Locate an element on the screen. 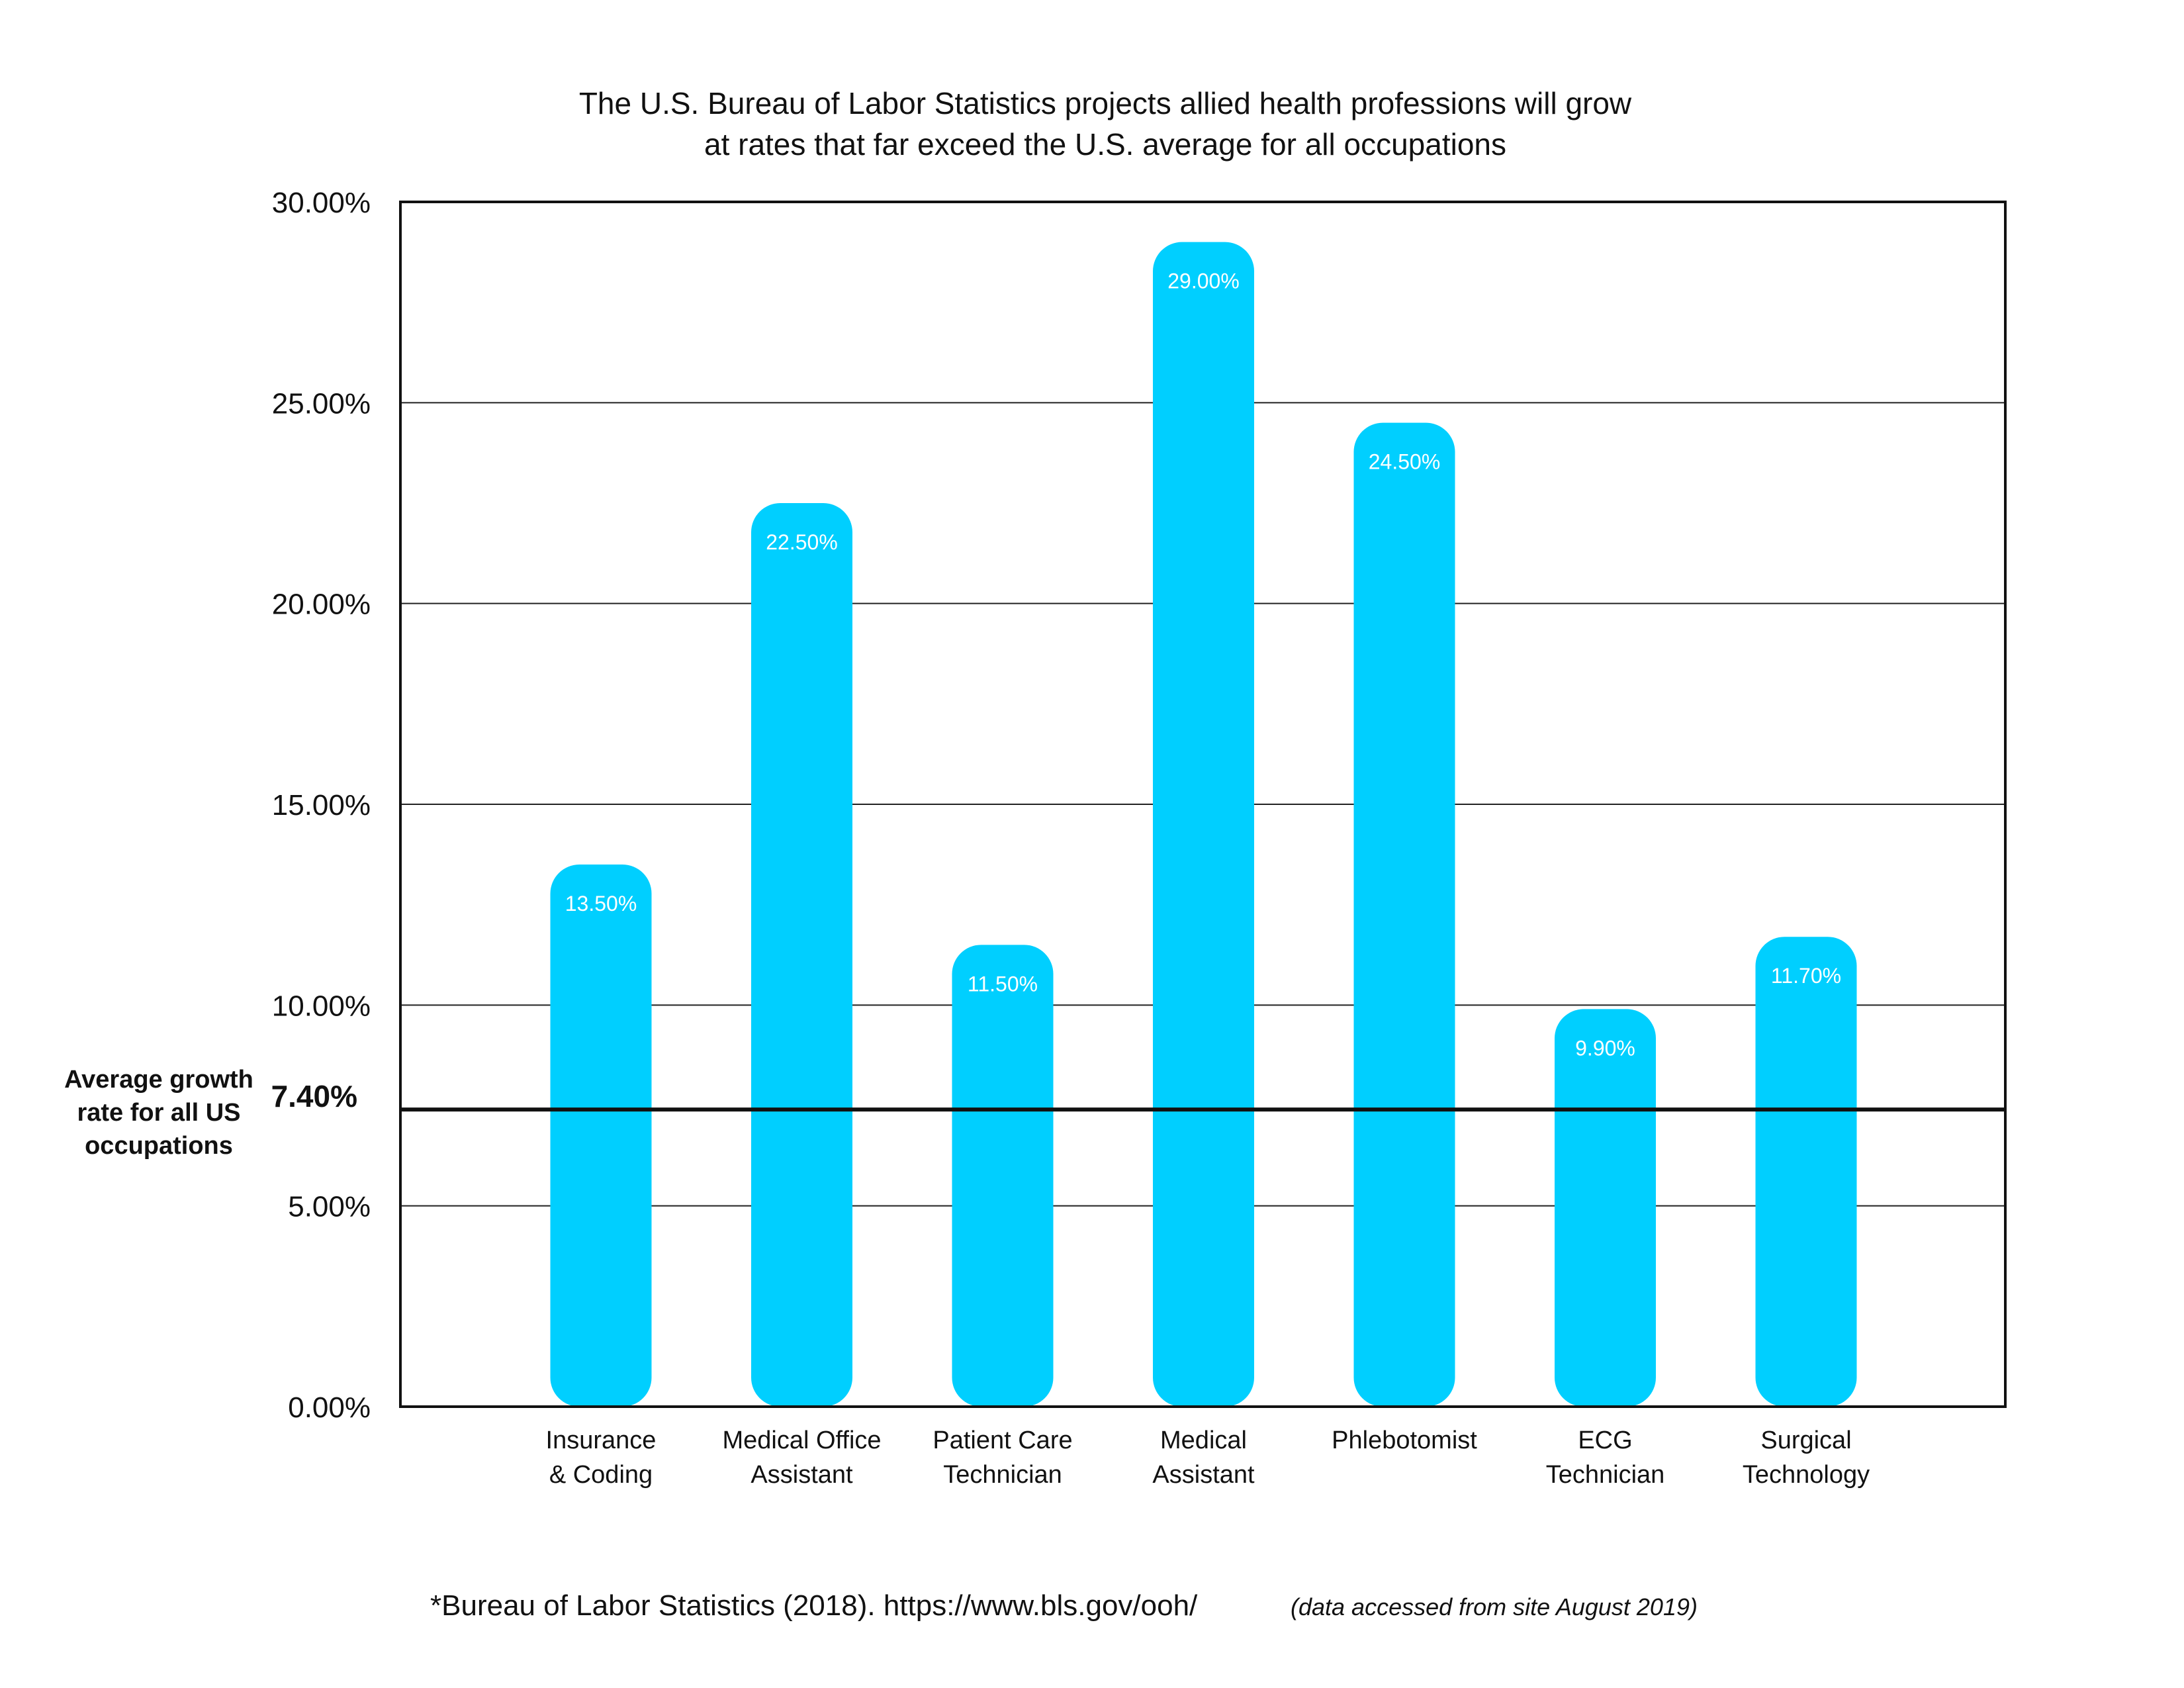 This screenshot has height=1688, width=2184. bar-value-label-3: 29.00% is located at coordinates (1203, 281).